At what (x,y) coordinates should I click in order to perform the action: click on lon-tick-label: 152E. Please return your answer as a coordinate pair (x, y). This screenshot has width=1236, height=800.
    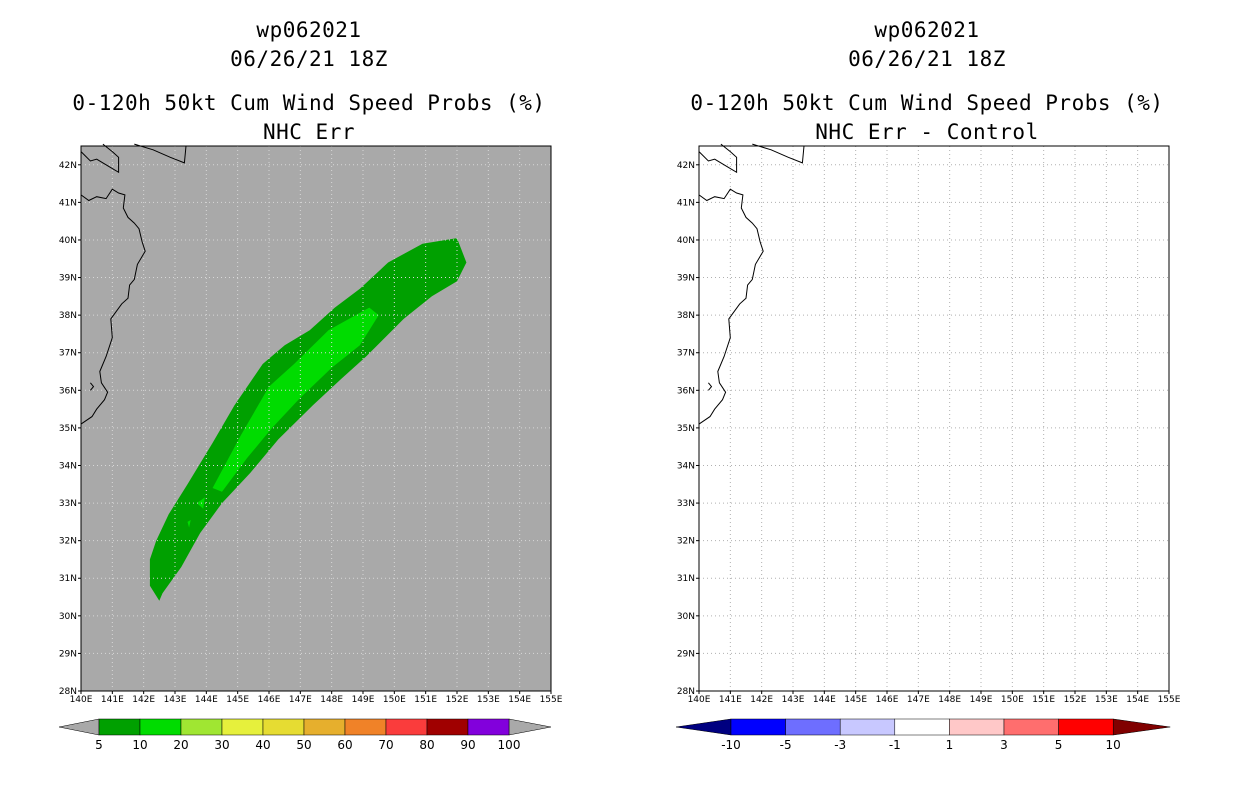
    Looking at the image, I should click on (457, 700).